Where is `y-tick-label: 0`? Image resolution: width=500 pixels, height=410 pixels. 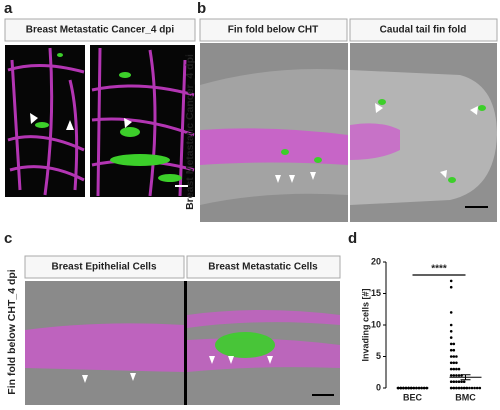
y-tick-label: 0 is located at coordinates (378, 387).